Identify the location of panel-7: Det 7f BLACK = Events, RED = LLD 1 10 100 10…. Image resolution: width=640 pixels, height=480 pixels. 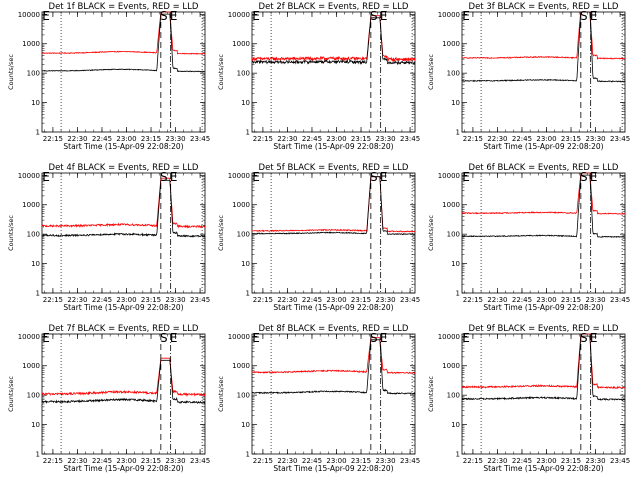
(108, 398).